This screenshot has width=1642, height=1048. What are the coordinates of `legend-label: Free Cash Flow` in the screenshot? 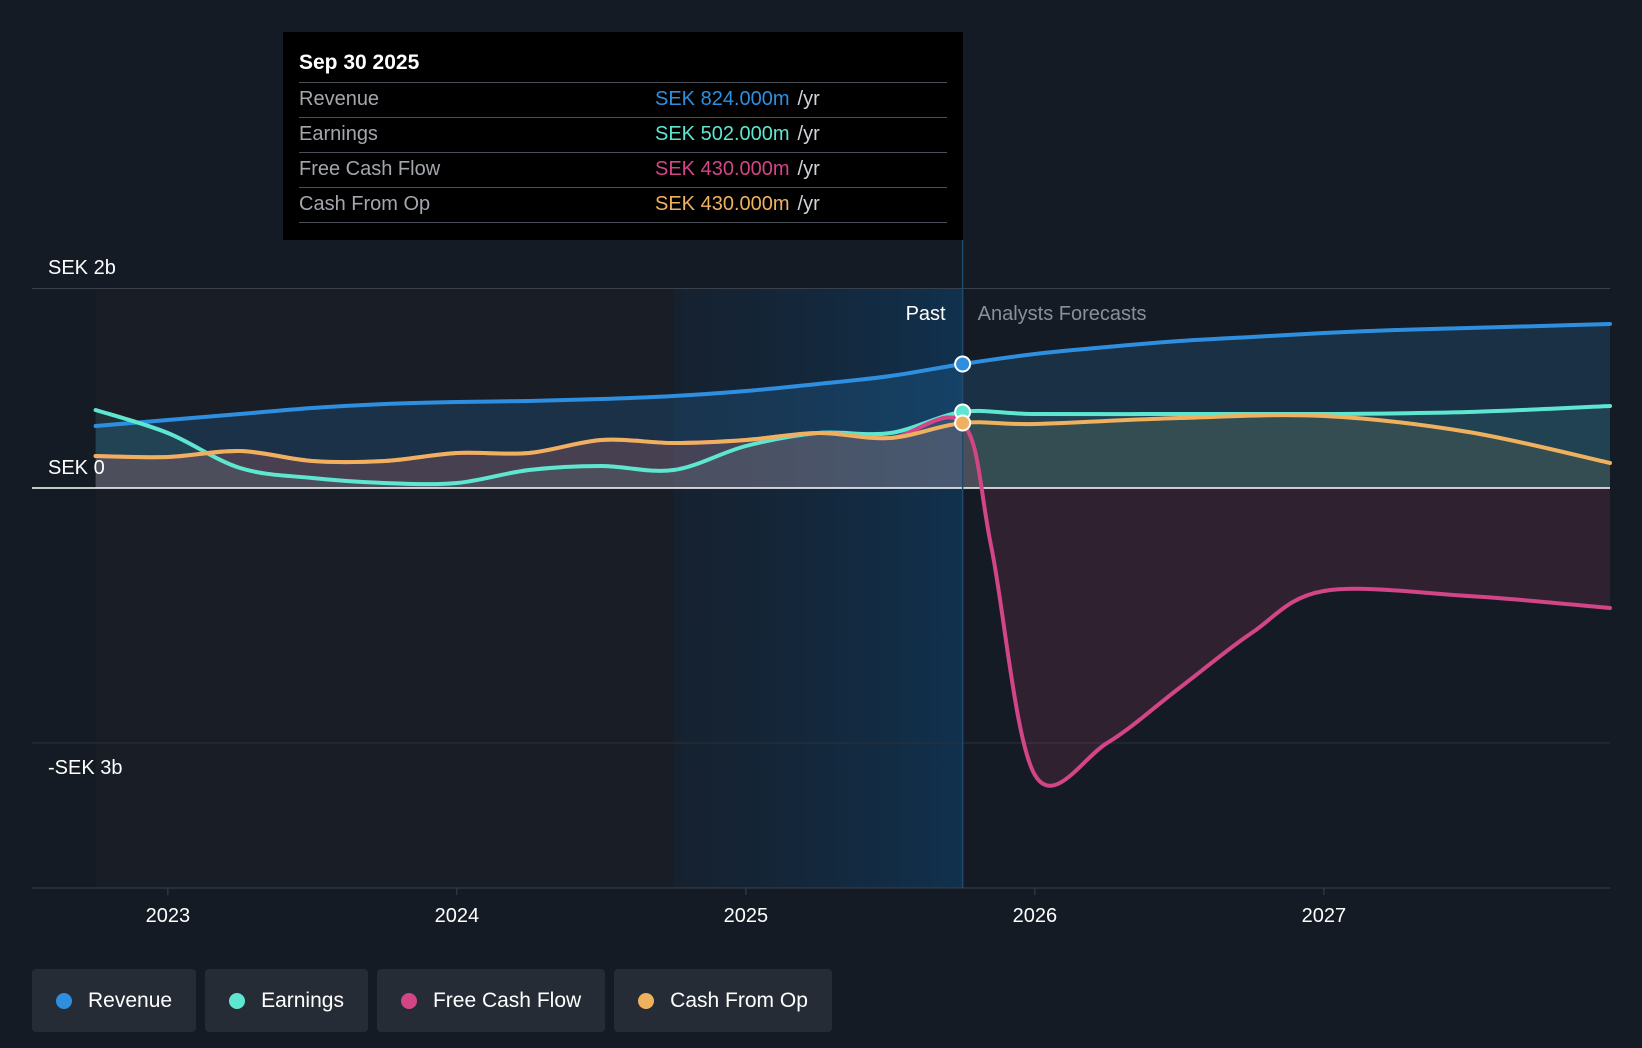 It's located at (507, 1000).